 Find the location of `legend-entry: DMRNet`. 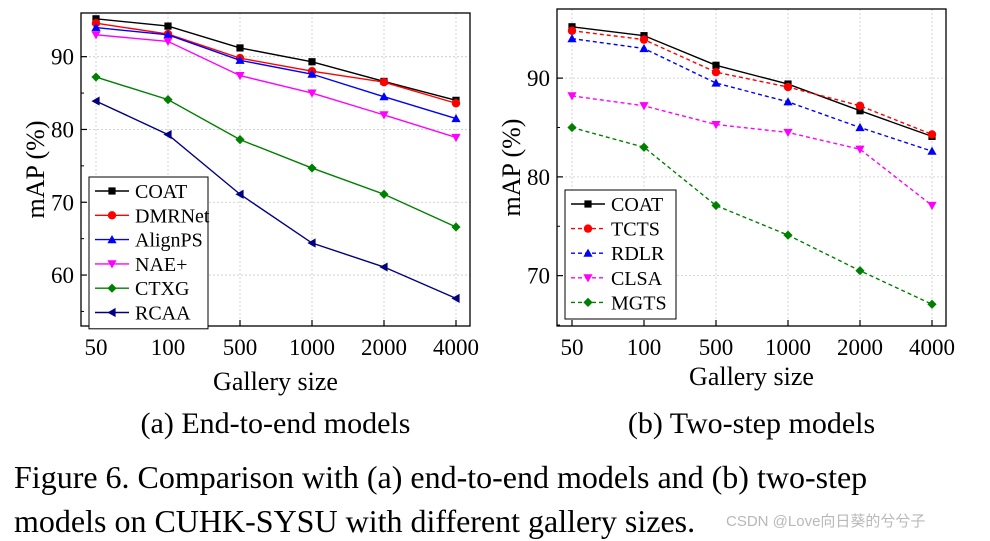

legend-entry: DMRNet is located at coordinates (152, 216).